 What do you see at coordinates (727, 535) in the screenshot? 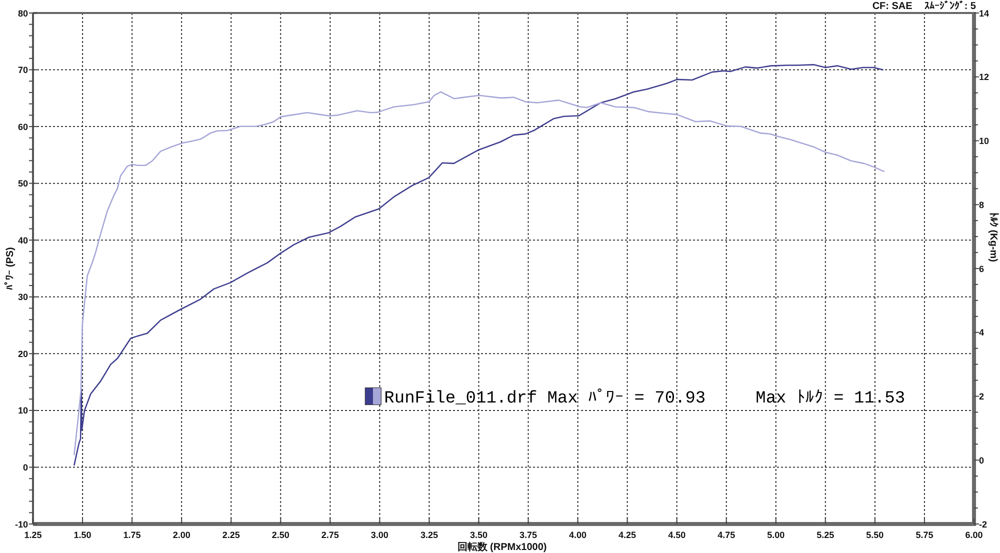
I see `x-tick-label: 4.75` at bounding box center [727, 535].